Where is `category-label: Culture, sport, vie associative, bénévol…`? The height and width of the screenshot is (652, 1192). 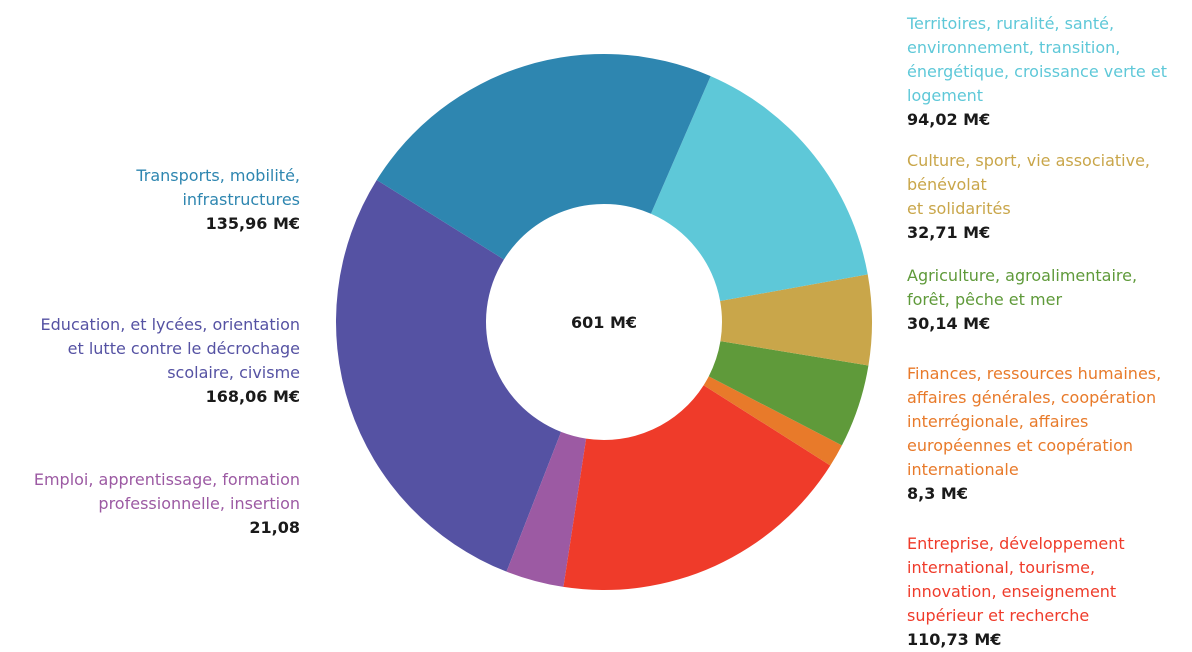
category-label: Culture, sport, vie associative, bénévol… is located at coordinates (1028, 184).